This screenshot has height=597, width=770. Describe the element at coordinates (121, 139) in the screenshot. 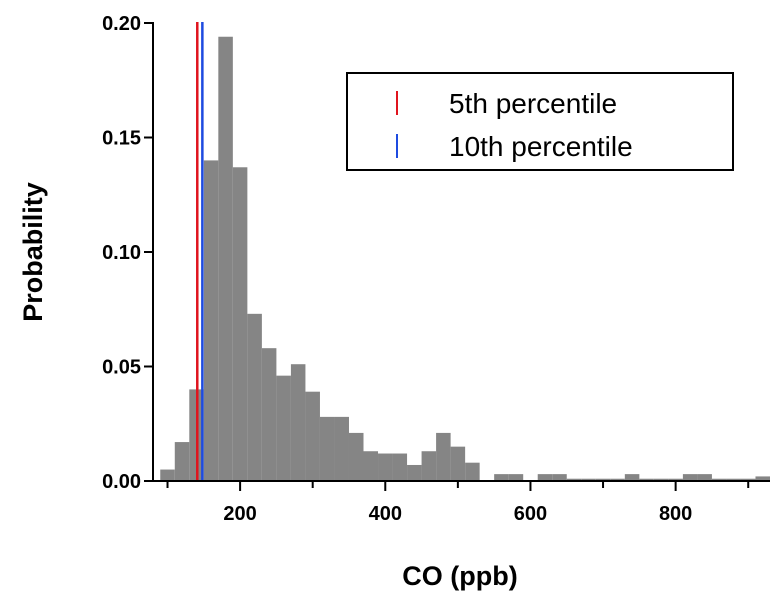

I see `y-tick-label: 0.15` at that location.